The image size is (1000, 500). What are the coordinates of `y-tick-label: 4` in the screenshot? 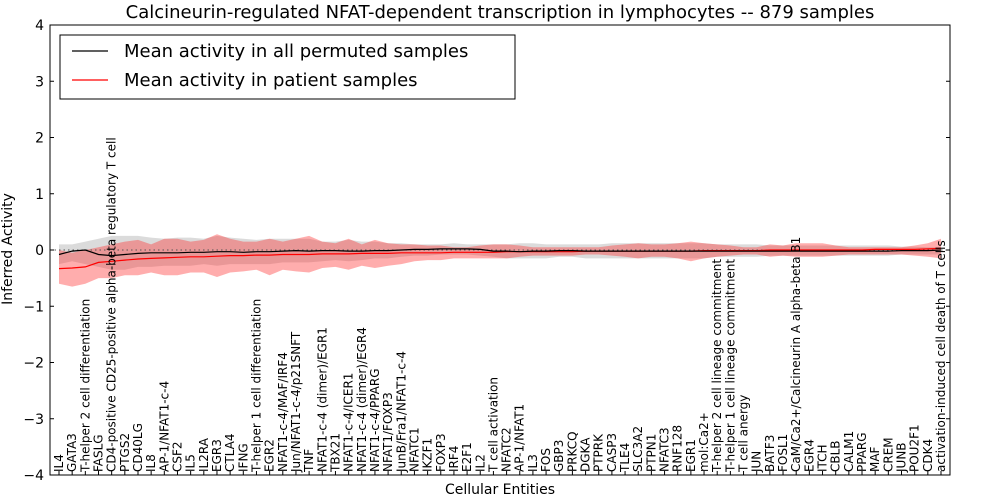 It's located at (39, 26).